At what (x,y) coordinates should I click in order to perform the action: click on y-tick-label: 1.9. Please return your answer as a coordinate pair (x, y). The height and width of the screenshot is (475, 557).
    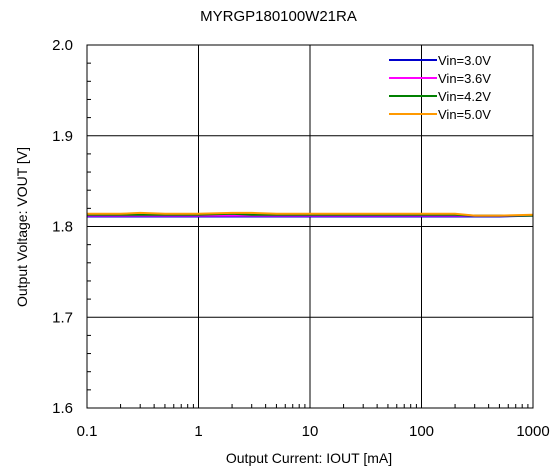
    Looking at the image, I should click on (62, 136).